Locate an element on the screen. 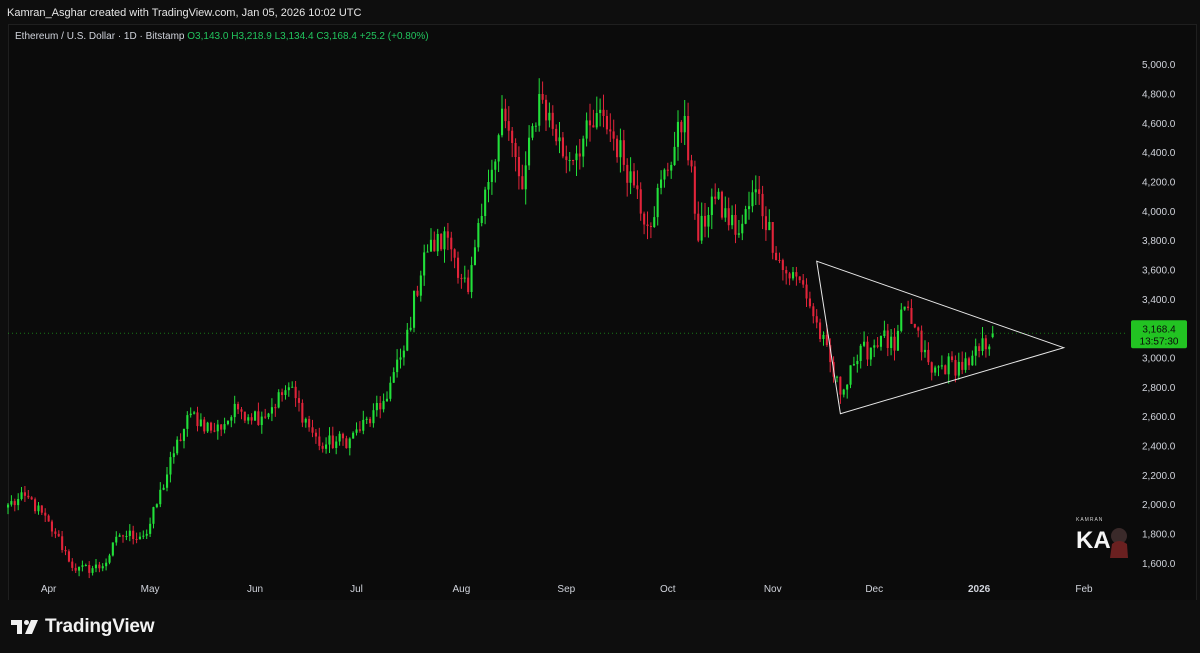 Image resolution: width=1200 pixels, height=653 pixels. y-tick-label: 3,800.0 is located at coordinates (1159, 241).